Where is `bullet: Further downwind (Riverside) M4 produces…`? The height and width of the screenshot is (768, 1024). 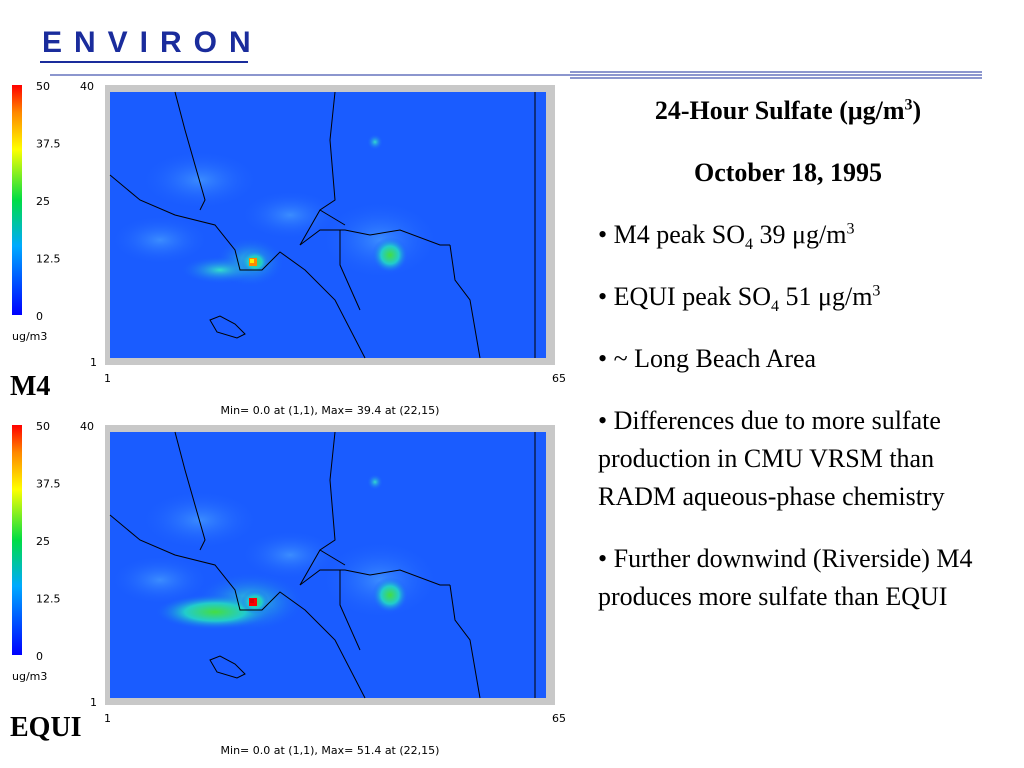 bullet: Further downwind (Riverside) M4 produces… is located at coordinates (788, 578).